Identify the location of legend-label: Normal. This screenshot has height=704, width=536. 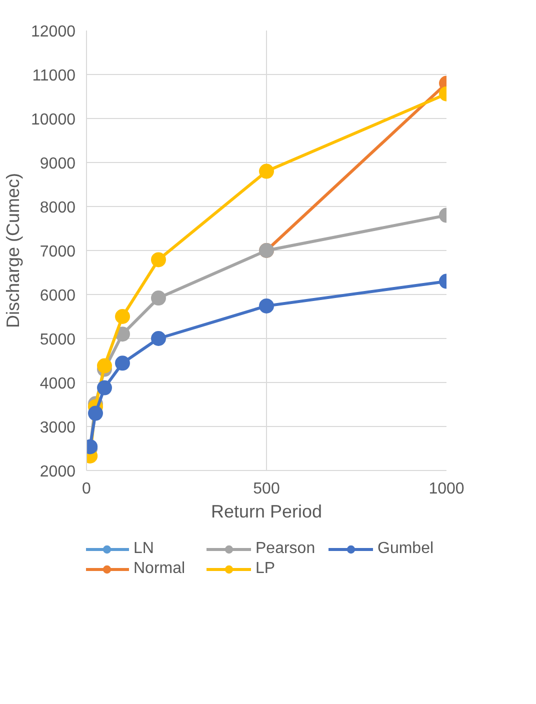
(160, 569).